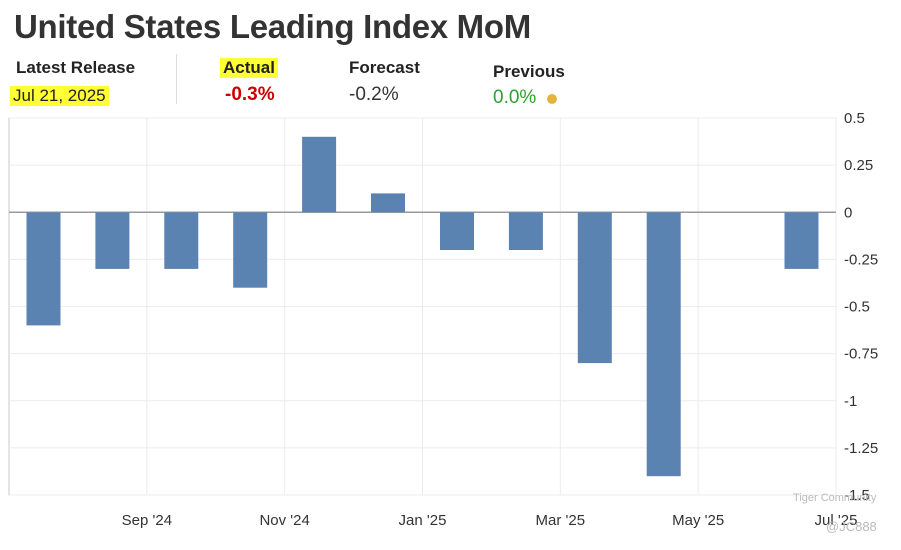 The height and width of the screenshot is (550, 901). Describe the element at coordinates (272, 26) in the screenshot. I see `page-title: United States Leading Index MoM` at that location.